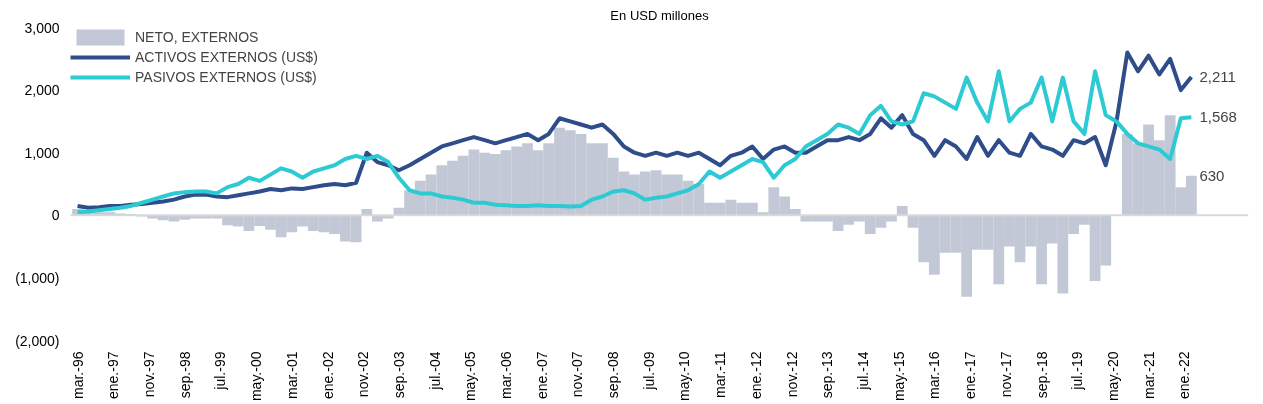 Image resolution: width=1263 pixels, height=404 pixels. Describe the element at coordinates (1184, 375) in the screenshot. I see `x-tick-label: ene.-22` at that location.